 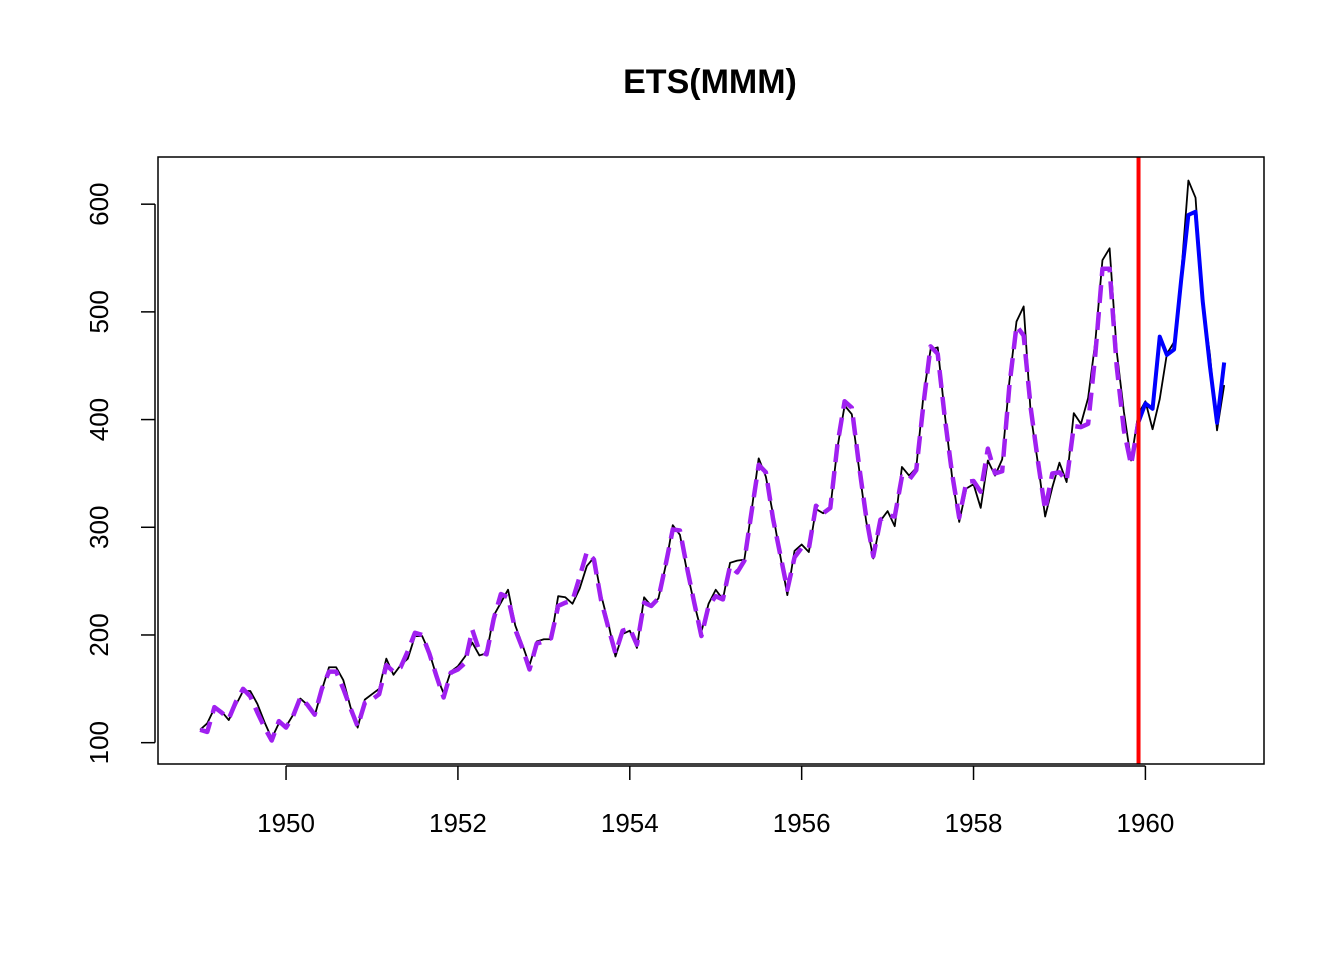 I want to click on x-axis: 1950 1952 1954 1956 1958 1960, so click(x=715, y=801).